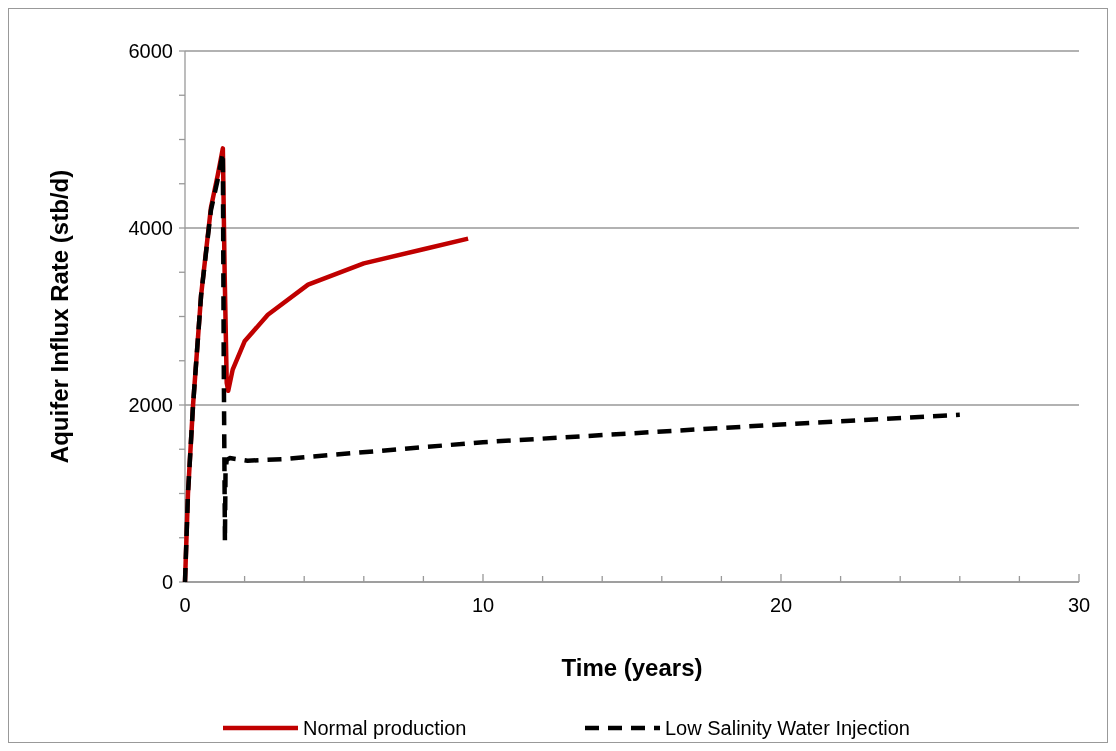 This screenshot has height=751, width=1116. Describe the element at coordinates (781, 605) in the screenshot. I see `x-tick-label: 20` at that location.